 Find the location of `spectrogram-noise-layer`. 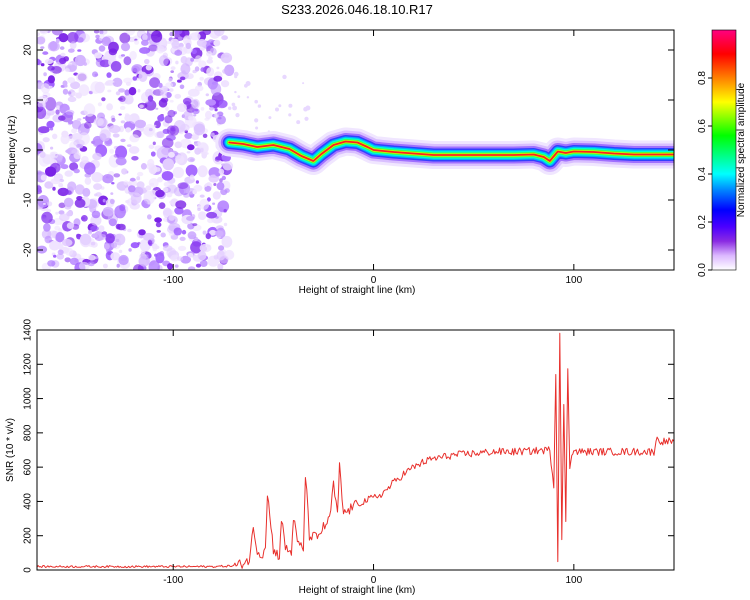

spectrogram-noise-layer is located at coordinates (174, 150).